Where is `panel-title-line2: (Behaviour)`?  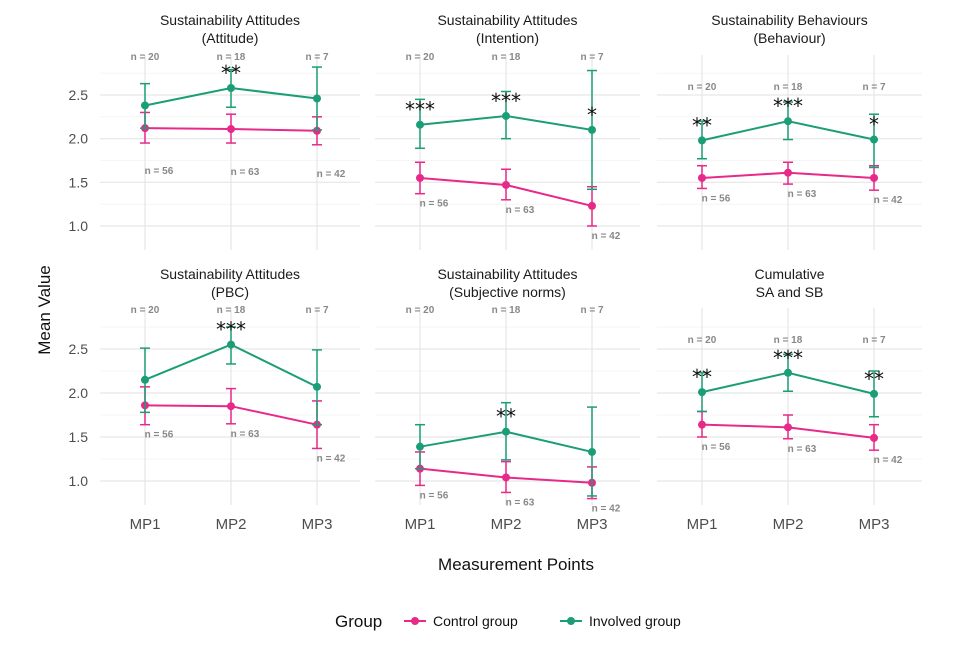 panel-title-line2: (Behaviour) is located at coordinates (789, 38).